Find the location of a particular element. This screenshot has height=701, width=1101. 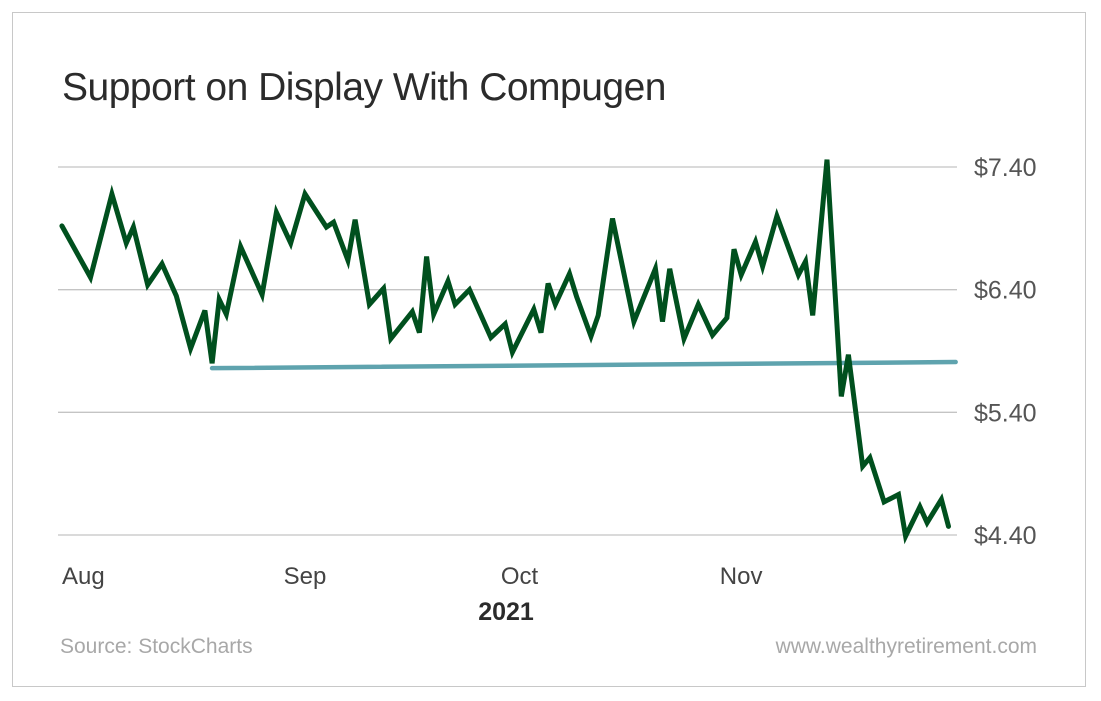

x-tick-label: Aug is located at coordinates (83, 576).